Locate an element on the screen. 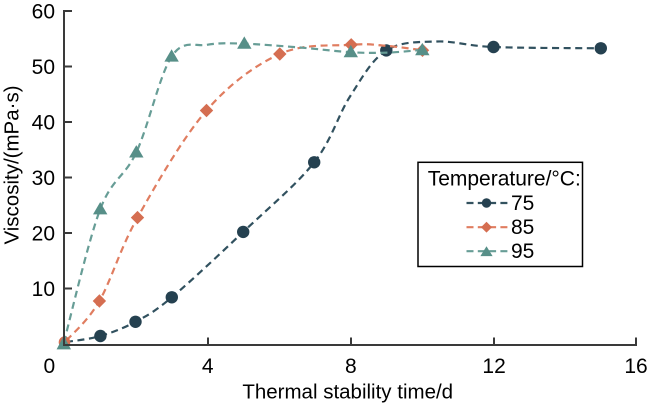 This screenshot has height=407, width=650. svg-text: 85 is located at coordinates (522, 227).